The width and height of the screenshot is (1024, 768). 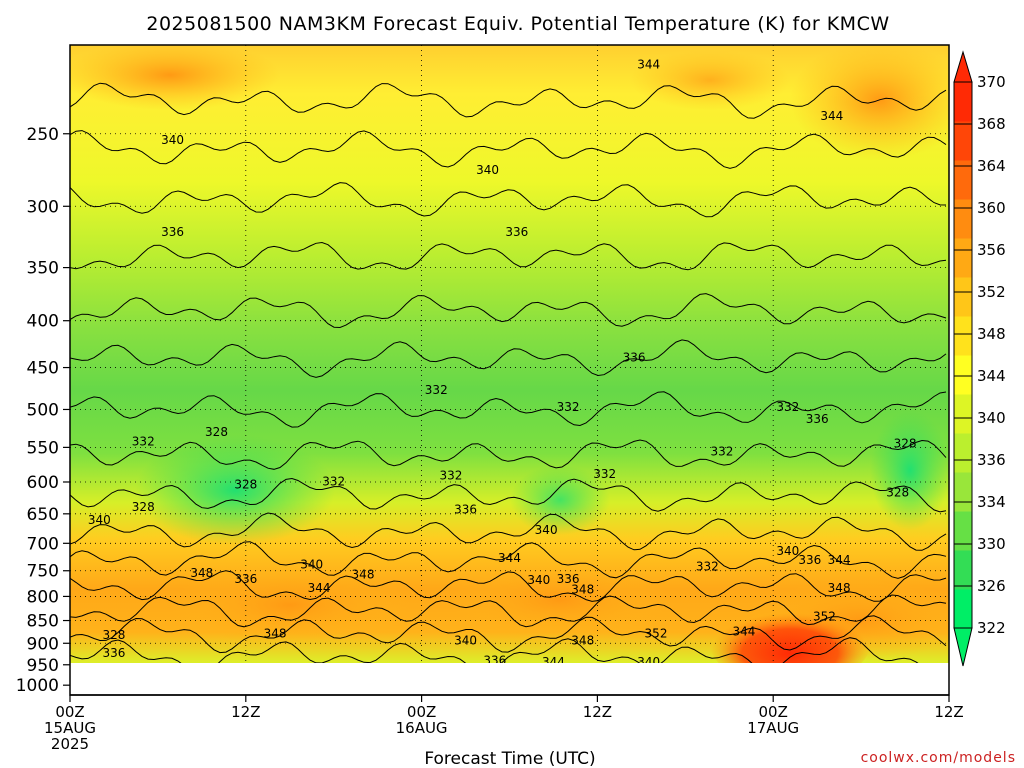 I want to click on y-tick-label: 750, so click(x=43, y=572).